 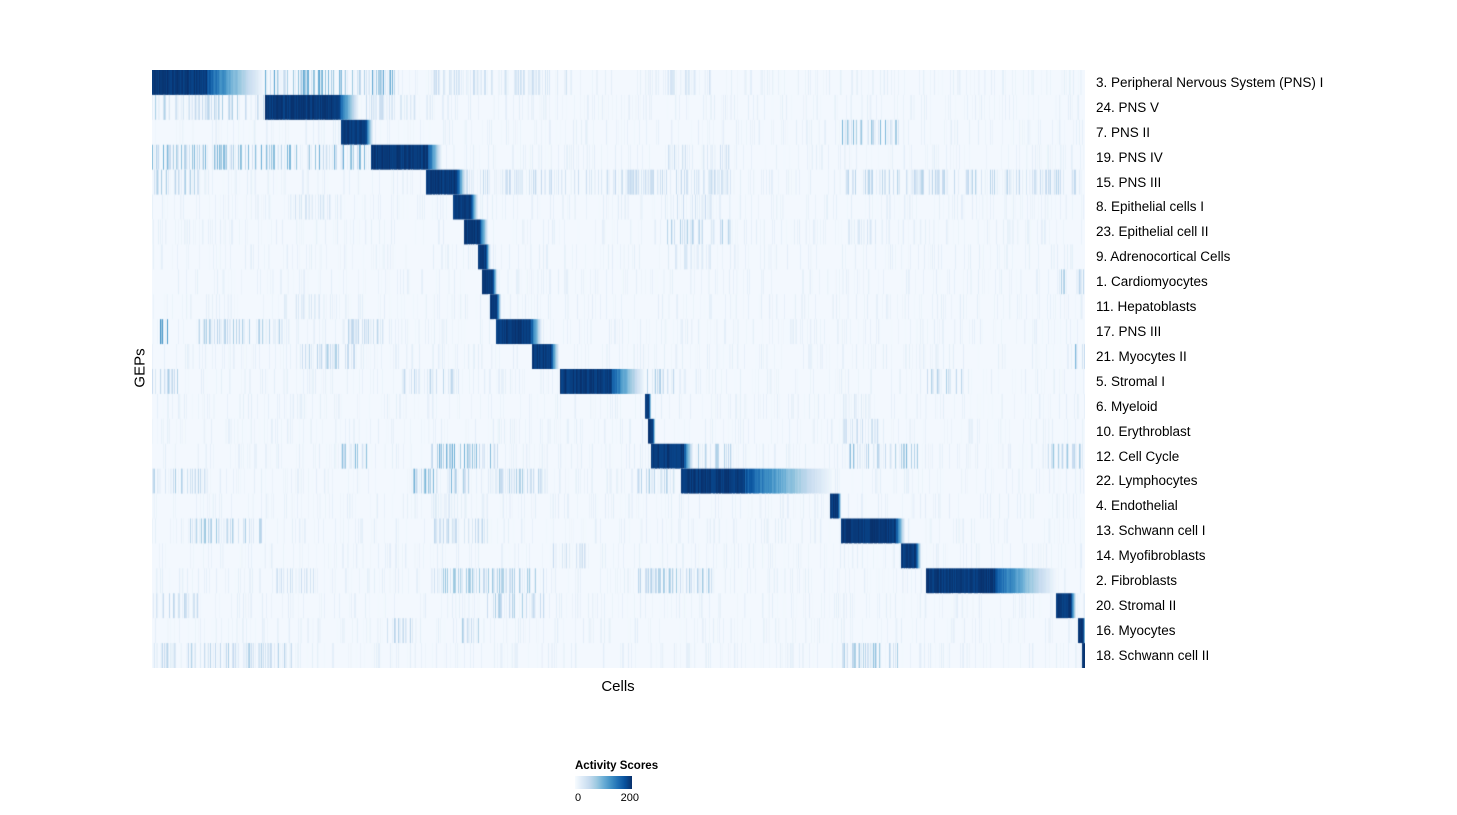 I want to click on row-label: 5. Stromal I, so click(x=1131, y=381).